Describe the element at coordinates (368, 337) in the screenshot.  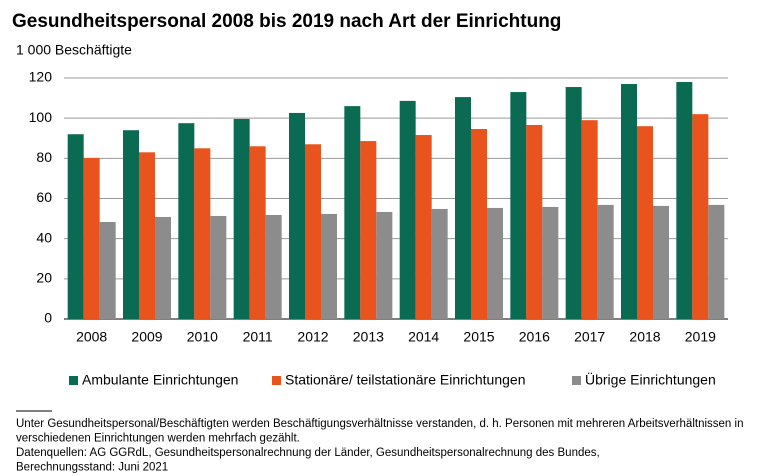
I see `x-tick-label: 2013` at that location.